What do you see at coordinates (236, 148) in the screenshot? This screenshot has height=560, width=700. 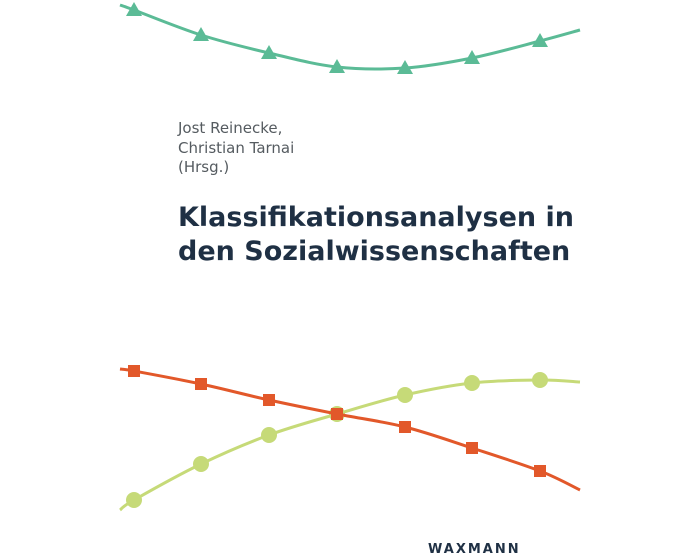 I see `author: Christian Tarnai` at bounding box center [236, 148].